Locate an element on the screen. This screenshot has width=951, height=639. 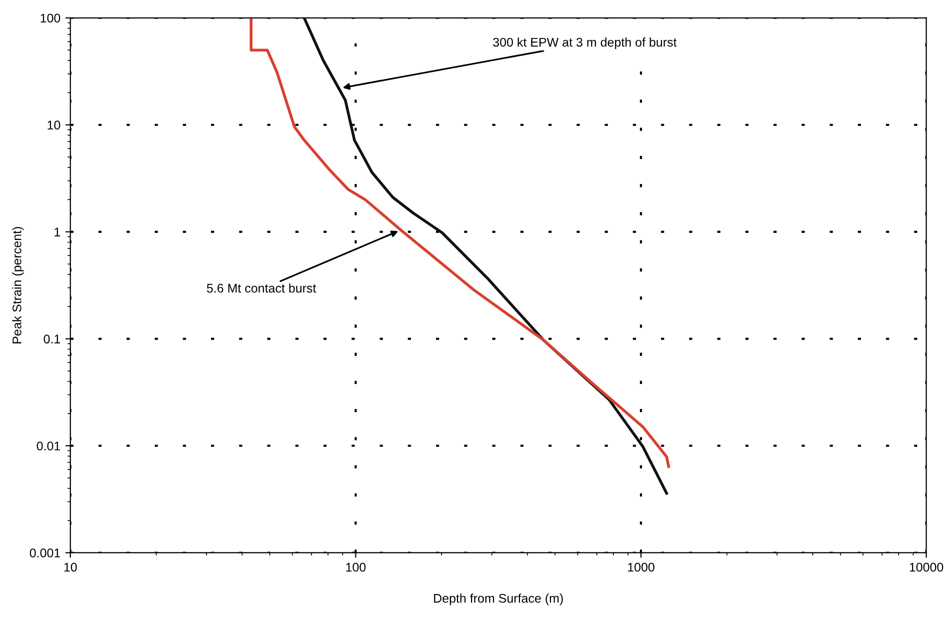
x-tick-label: 10 is located at coordinates (70, 567).